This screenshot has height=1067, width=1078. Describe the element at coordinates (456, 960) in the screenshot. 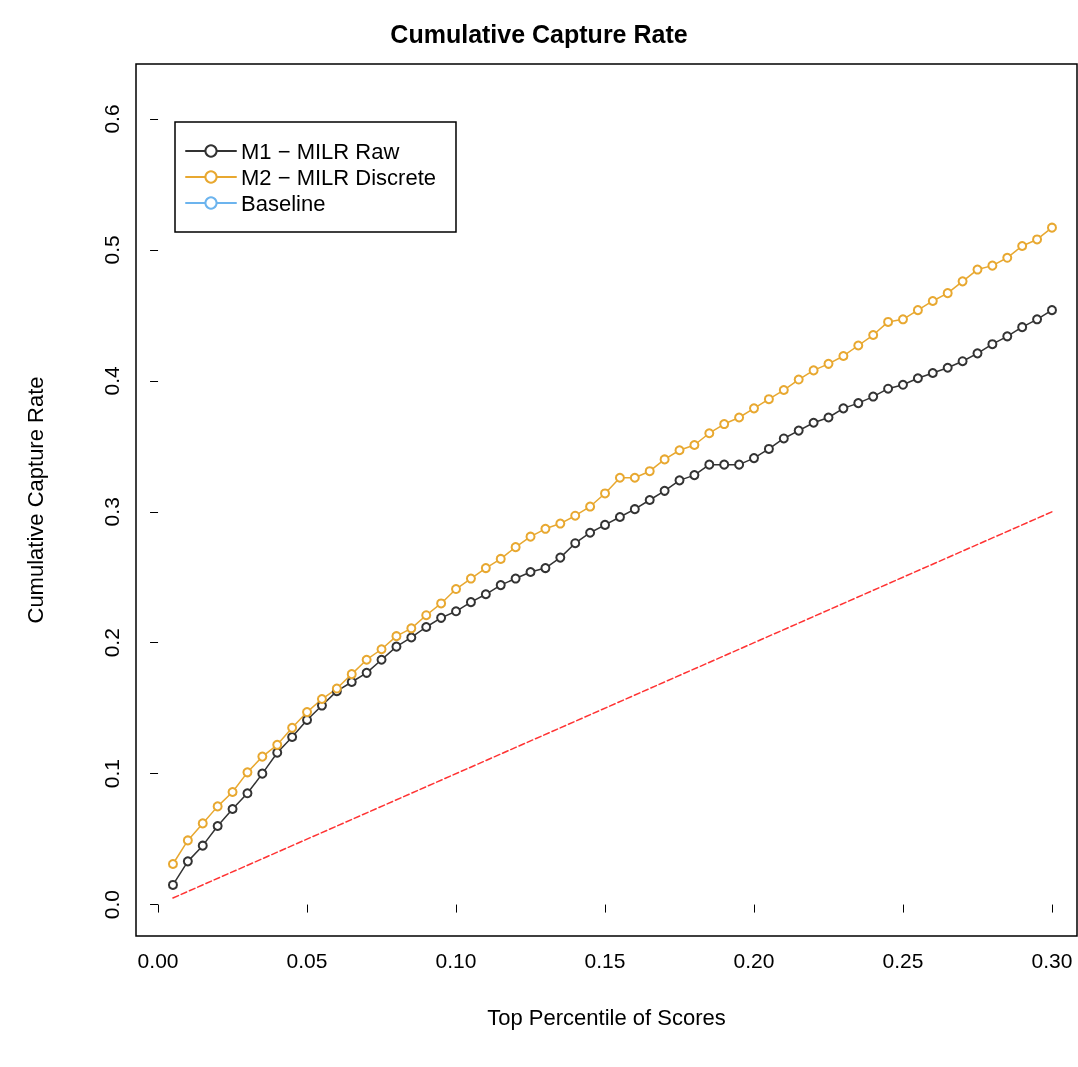

I see `x-tick-label: 0.10` at that location.